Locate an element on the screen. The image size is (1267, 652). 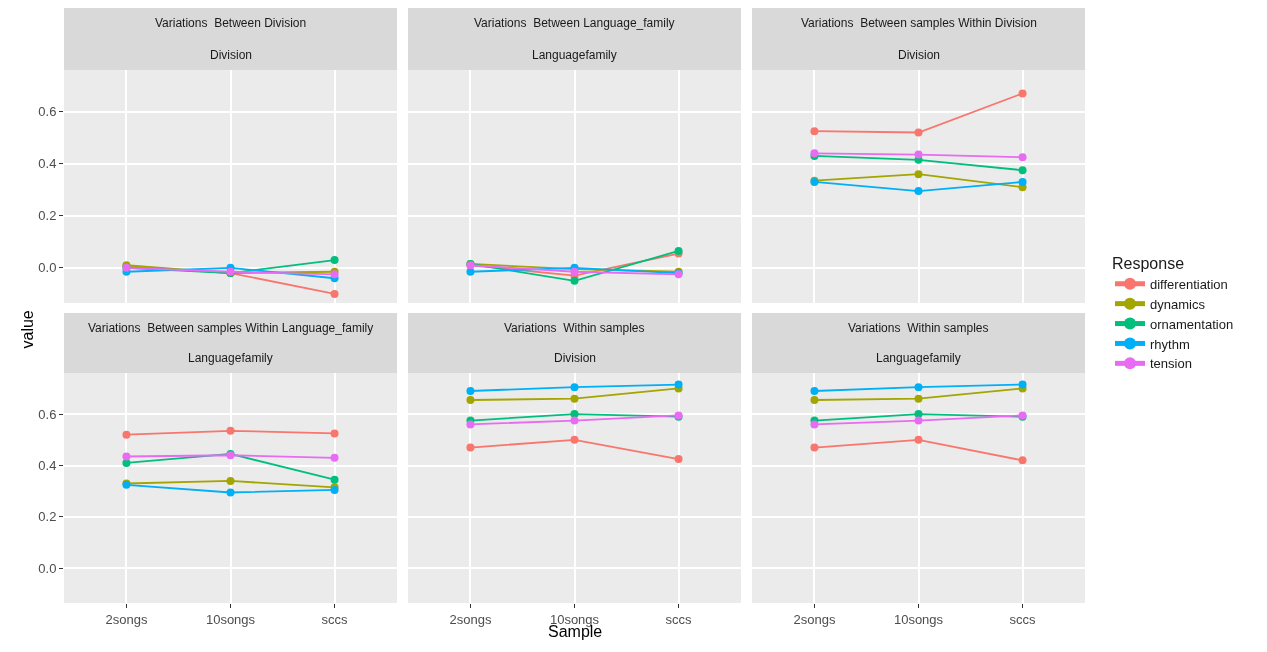
legend-label: rhythm is located at coordinates (1170, 344).